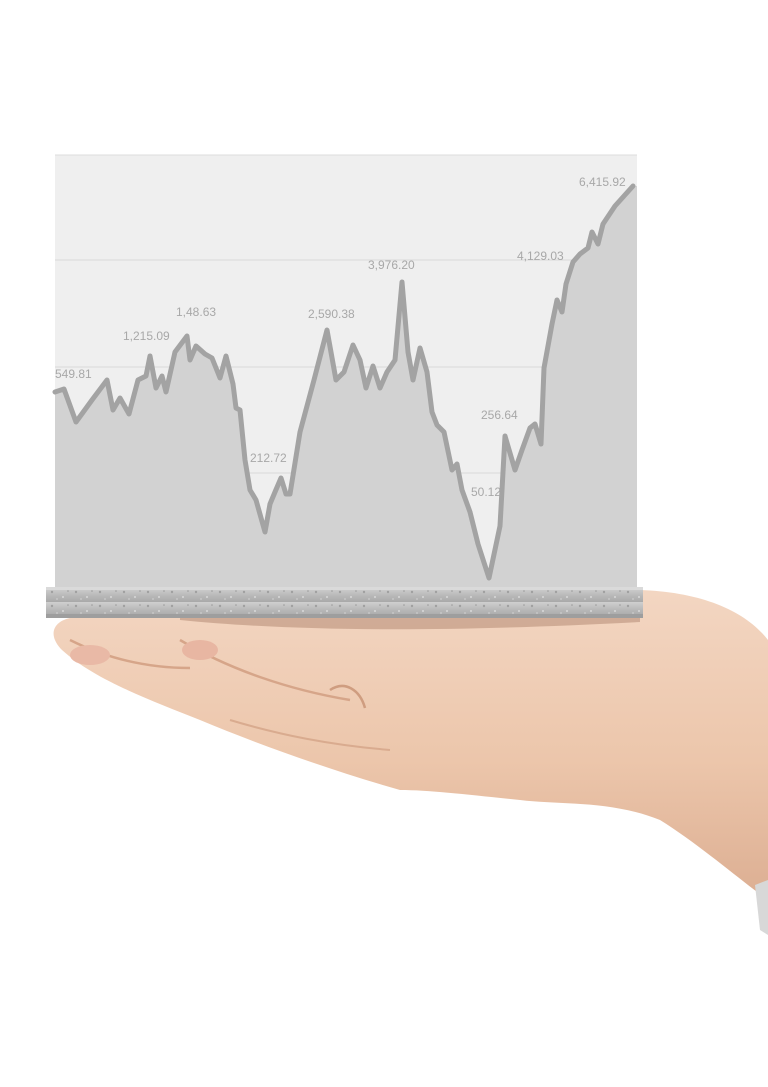 The width and height of the screenshot is (768, 1087). What do you see at coordinates (761, 907) in the screenshot?
I see `sleeve` at bounding box center [761, 907].